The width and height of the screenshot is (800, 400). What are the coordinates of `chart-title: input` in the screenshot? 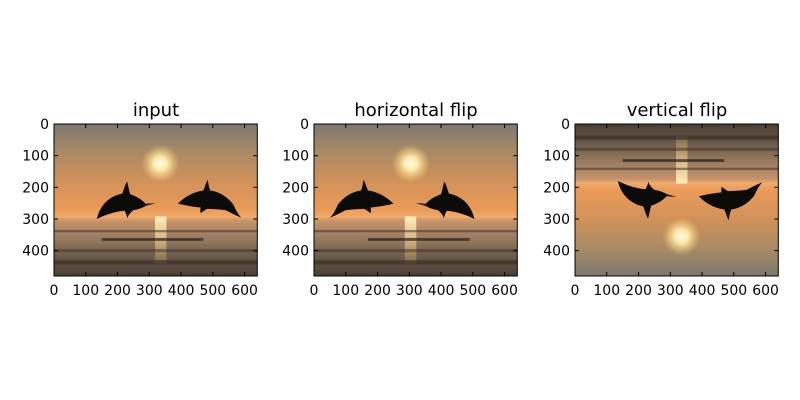 It's located at (156, 110).